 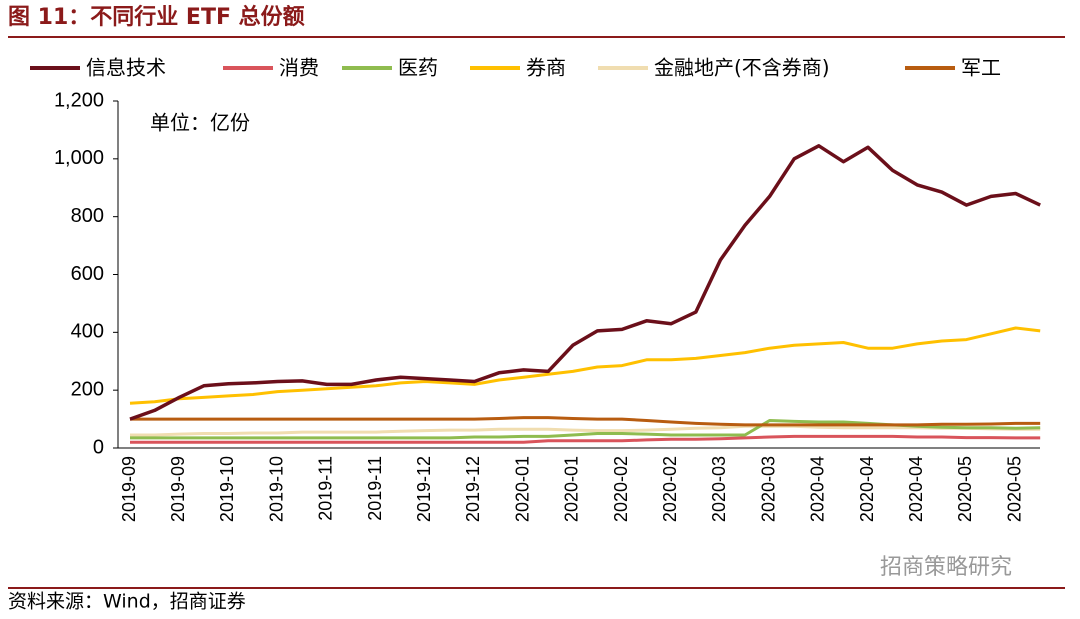 What do you see at coordinates (87, 389) in the screenshot?
I see `y-tick-label: 200` at bounding box center [87, 389].